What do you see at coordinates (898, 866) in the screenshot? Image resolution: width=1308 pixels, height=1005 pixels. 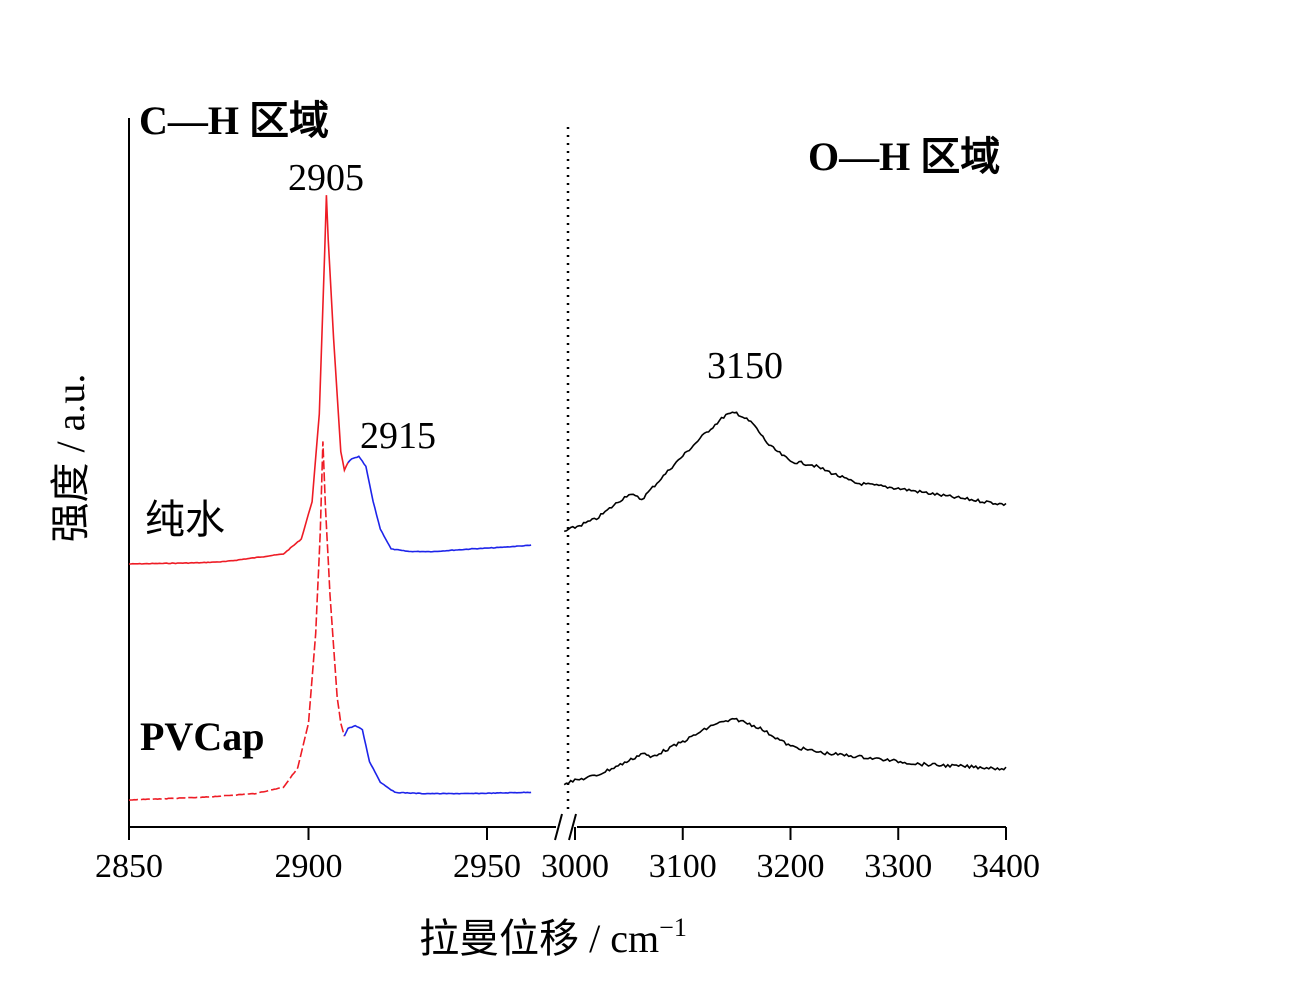 I see `x-tick-3300-label: 3300` at bounding box center [898, 866].